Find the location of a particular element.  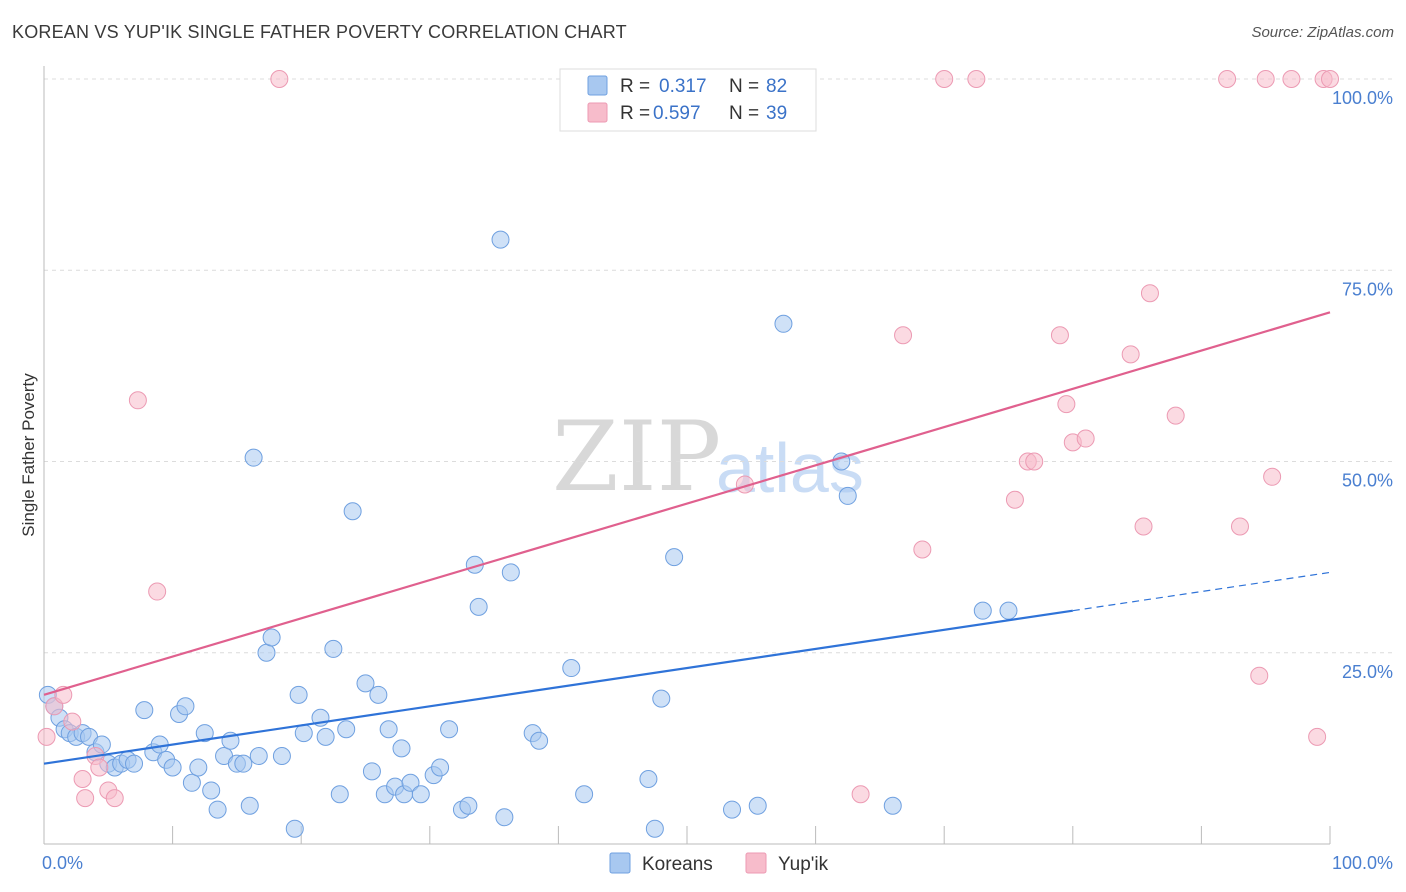

y-tick-label: 25.0% is located at coordinates (1367, 672).